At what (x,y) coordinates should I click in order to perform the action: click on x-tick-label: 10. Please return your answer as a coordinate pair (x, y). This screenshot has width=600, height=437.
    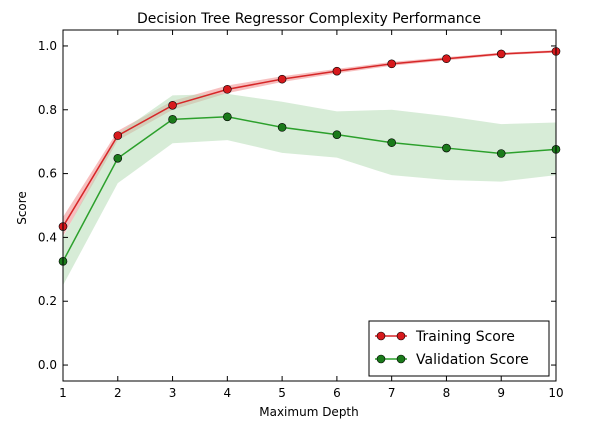
    Looking at the image, I should click on (555, 393).